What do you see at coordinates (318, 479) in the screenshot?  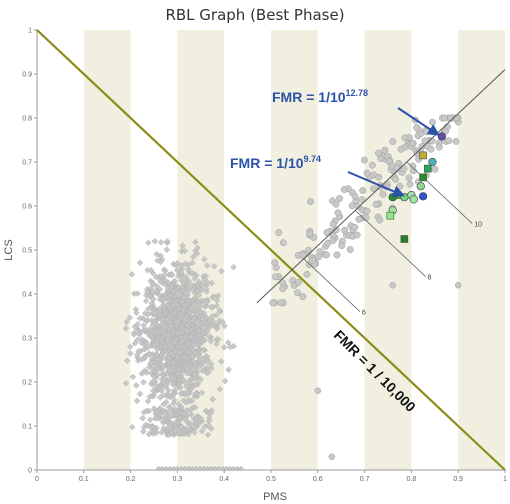 I see `x-tick-label: 0.6` at bounding box center [318, 479].